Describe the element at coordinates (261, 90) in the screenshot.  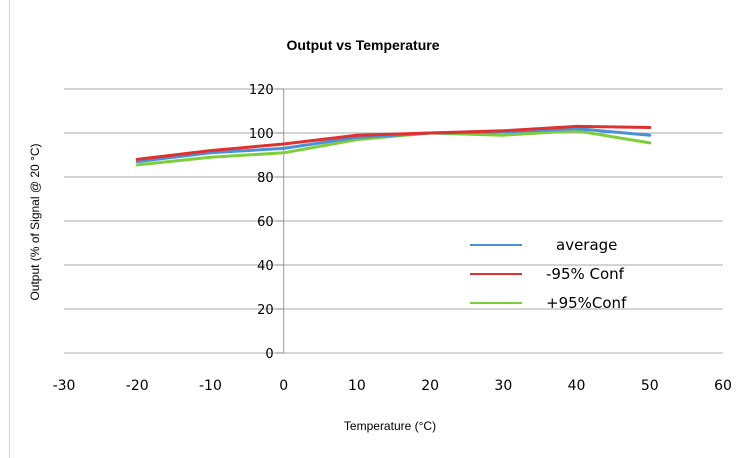
I see `y-tick-label: 120` at that location.